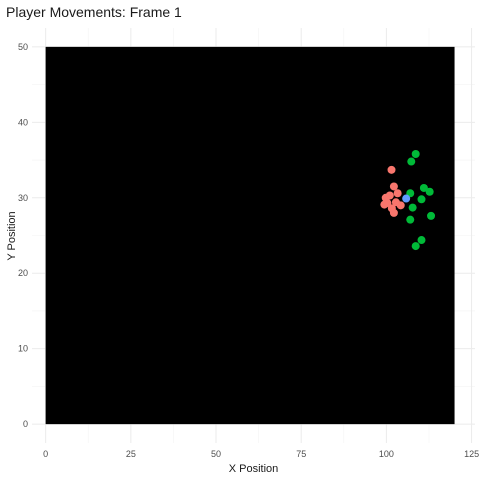 The height and width of the screenshot is (480, 480). I want to click on x-tick-label: 25, so click(131, 454).